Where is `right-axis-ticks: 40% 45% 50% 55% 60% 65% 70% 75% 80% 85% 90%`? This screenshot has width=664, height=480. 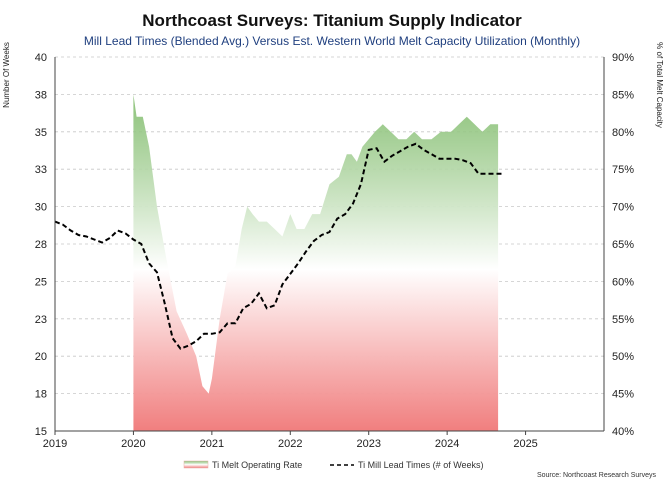
right-axis-ticks: 40% 45% 50% 55% 60% 65% 70% 75% 80% 85% 90% is located at coordinates (623, 245).